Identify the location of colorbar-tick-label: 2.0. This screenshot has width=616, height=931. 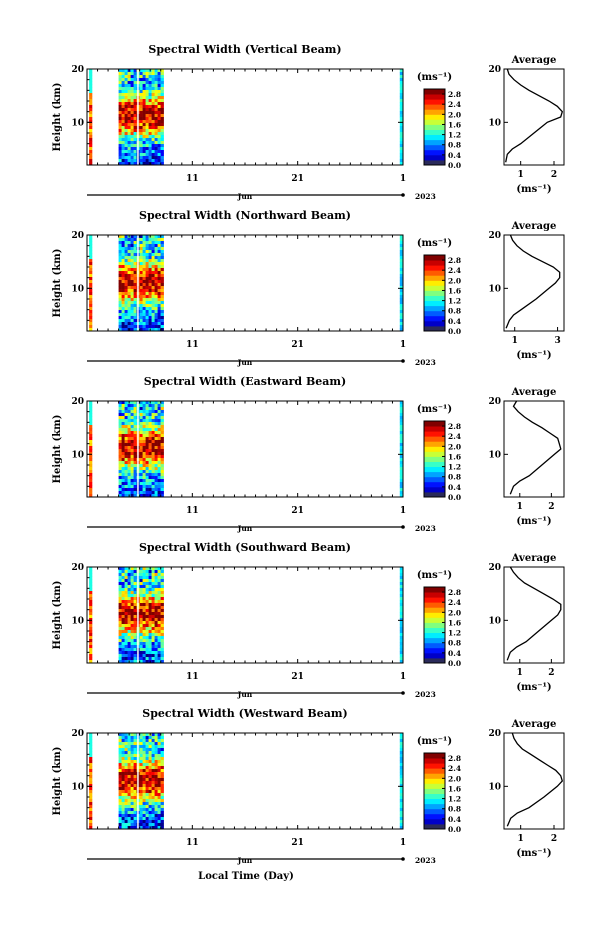
(454, 778).